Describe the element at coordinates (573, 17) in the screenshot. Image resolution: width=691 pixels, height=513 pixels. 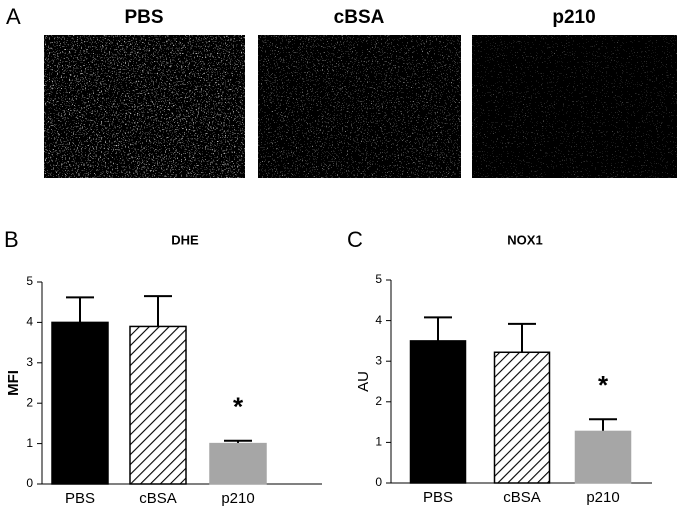
I see `image-label: p210` at that location.